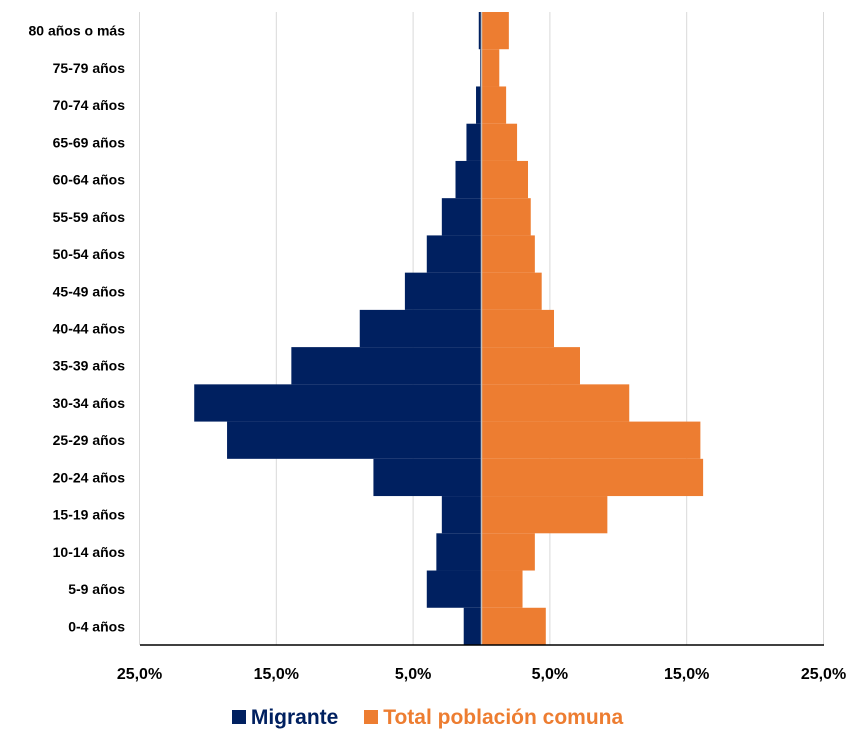 The height and width of the screenshot is (733, 855). What do you see at coordinates (686, 674) in the screenshot?
I see `x-tick-label-4: 15,0%` at bounding box center [686, 674].